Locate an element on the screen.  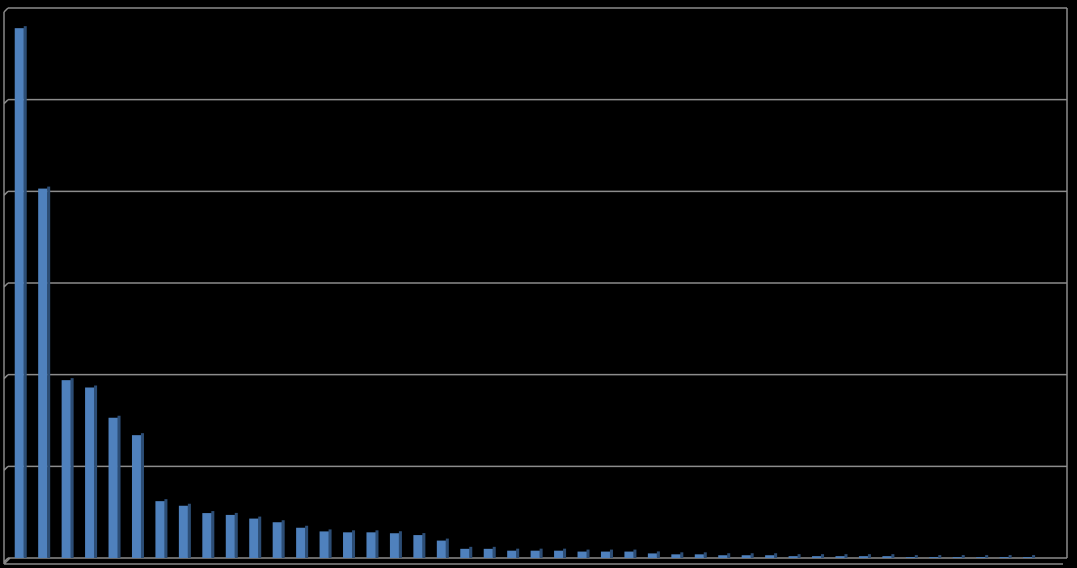
y-axis-depth is located at coordinates (7, 561).